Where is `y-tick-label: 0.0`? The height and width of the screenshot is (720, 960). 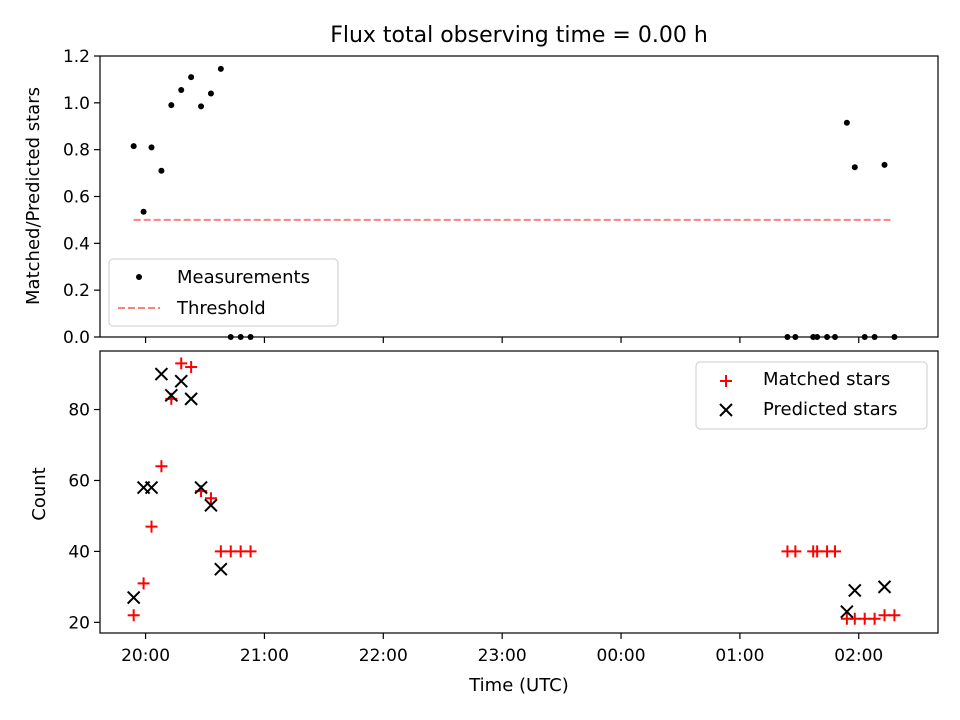
y-tick-label: 0.0 is located at coordinates (76, 338).